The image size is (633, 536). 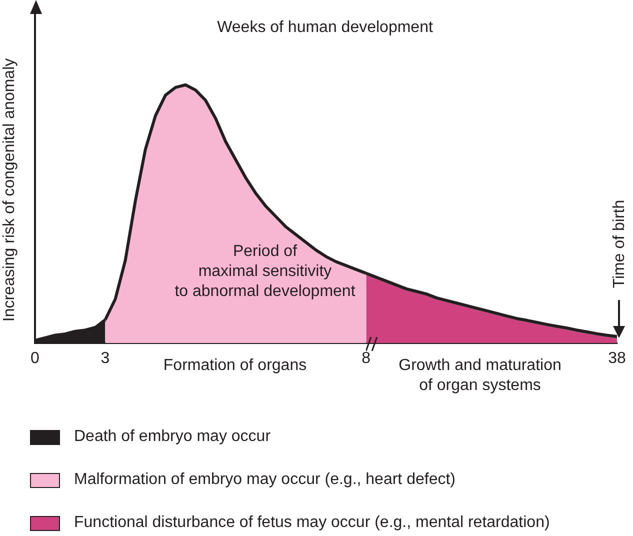 I want to click on annotation: Time of birth, so click(x=619, y=244).